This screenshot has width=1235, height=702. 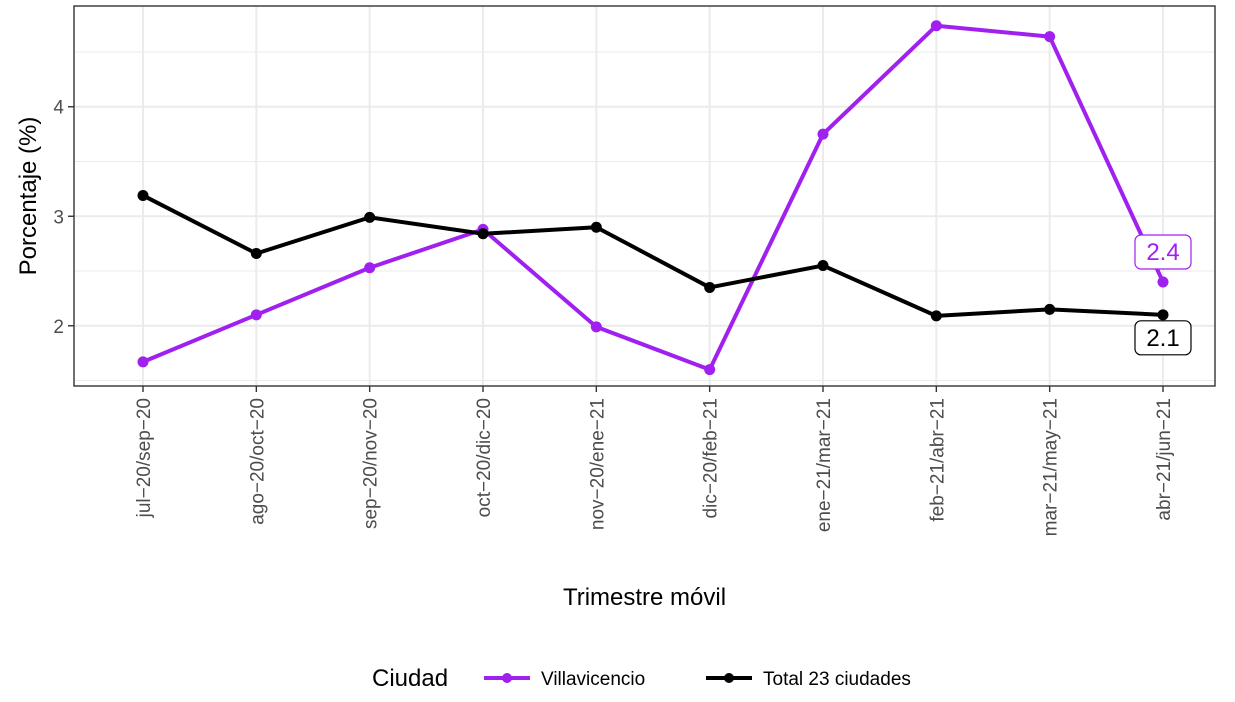 I want to click on x-tick-label: ago−20/oct−20, so click(x=257, y=461).